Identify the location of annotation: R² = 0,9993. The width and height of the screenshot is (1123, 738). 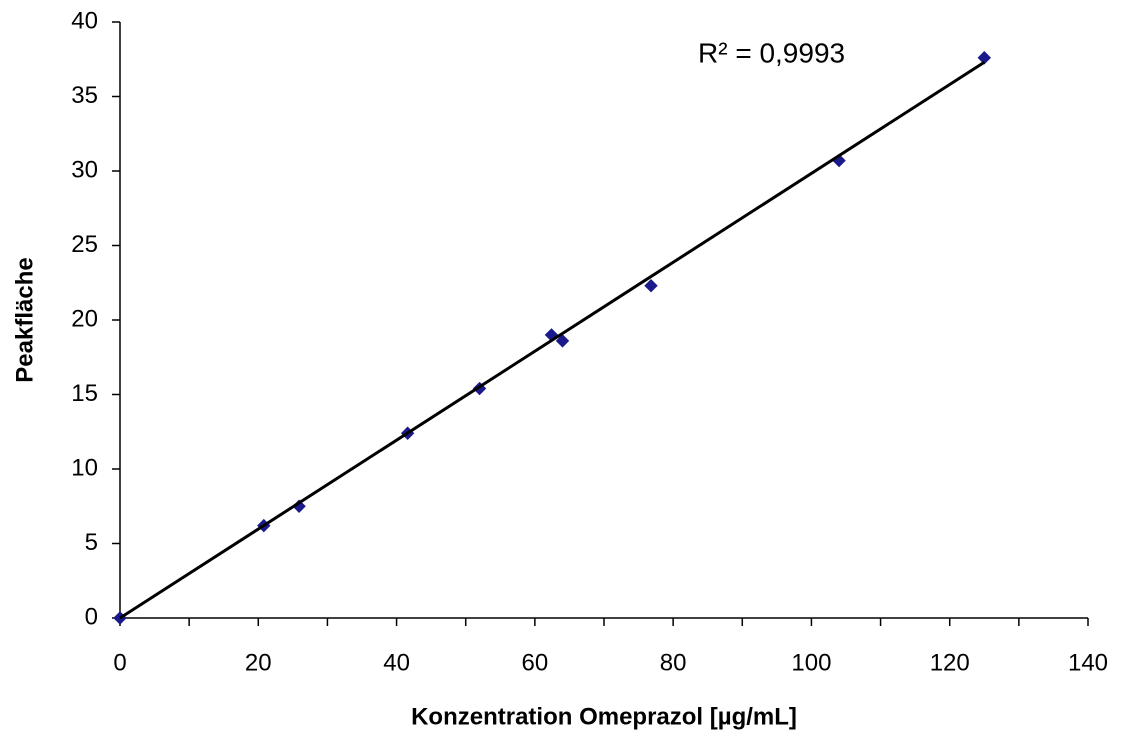
(771, 52).